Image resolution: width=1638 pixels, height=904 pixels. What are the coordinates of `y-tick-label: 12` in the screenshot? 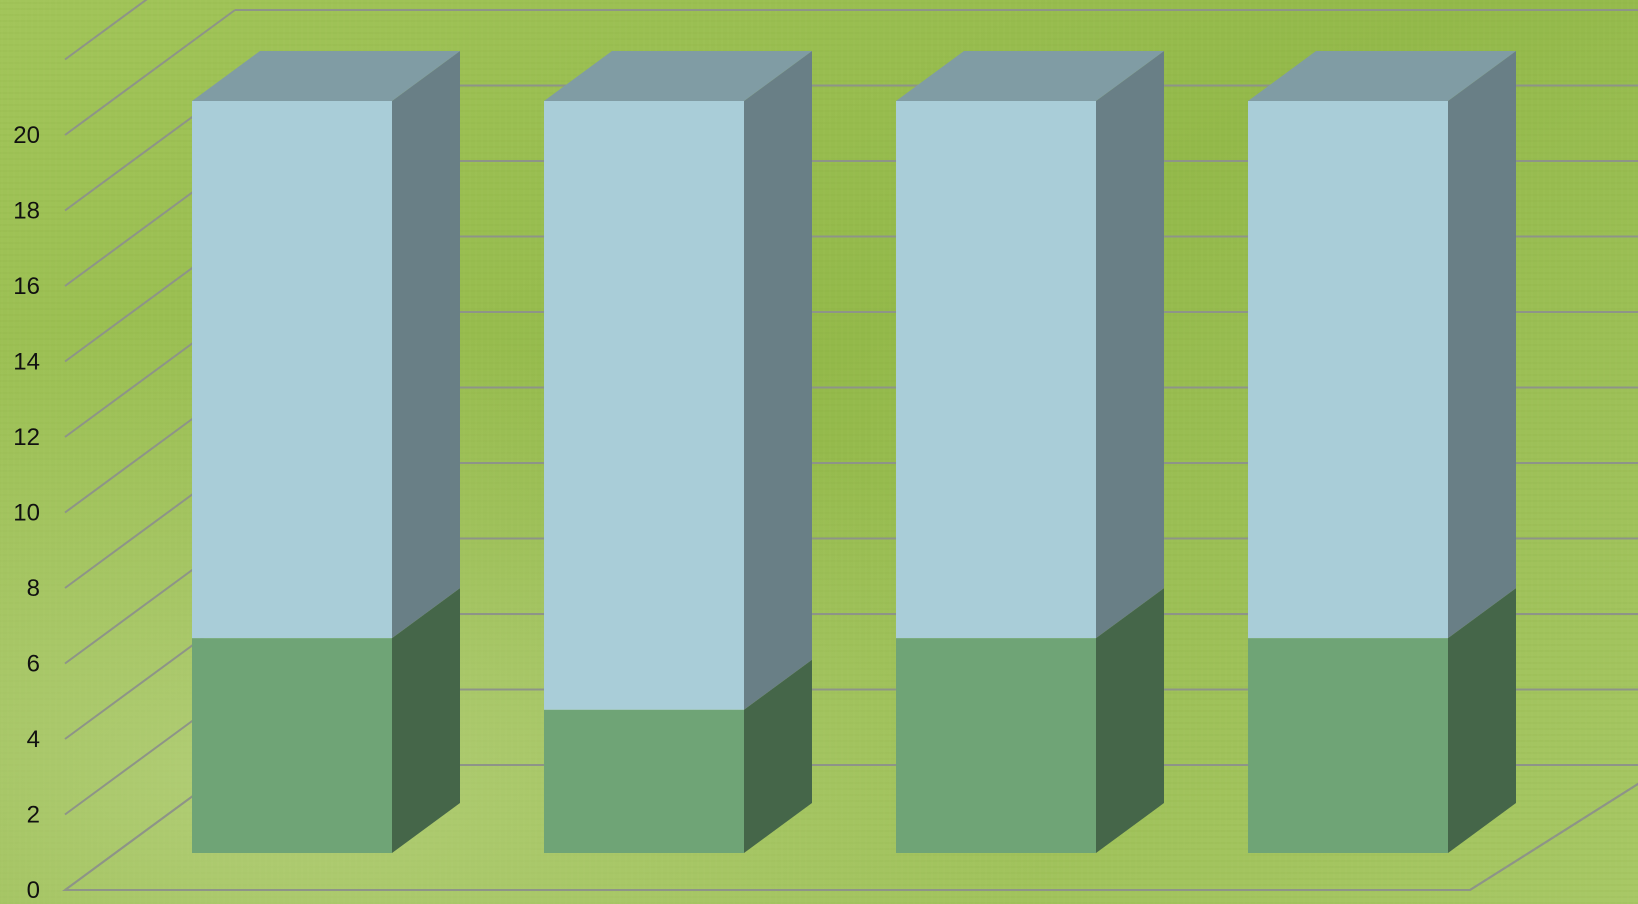 It's located at (26, 437).